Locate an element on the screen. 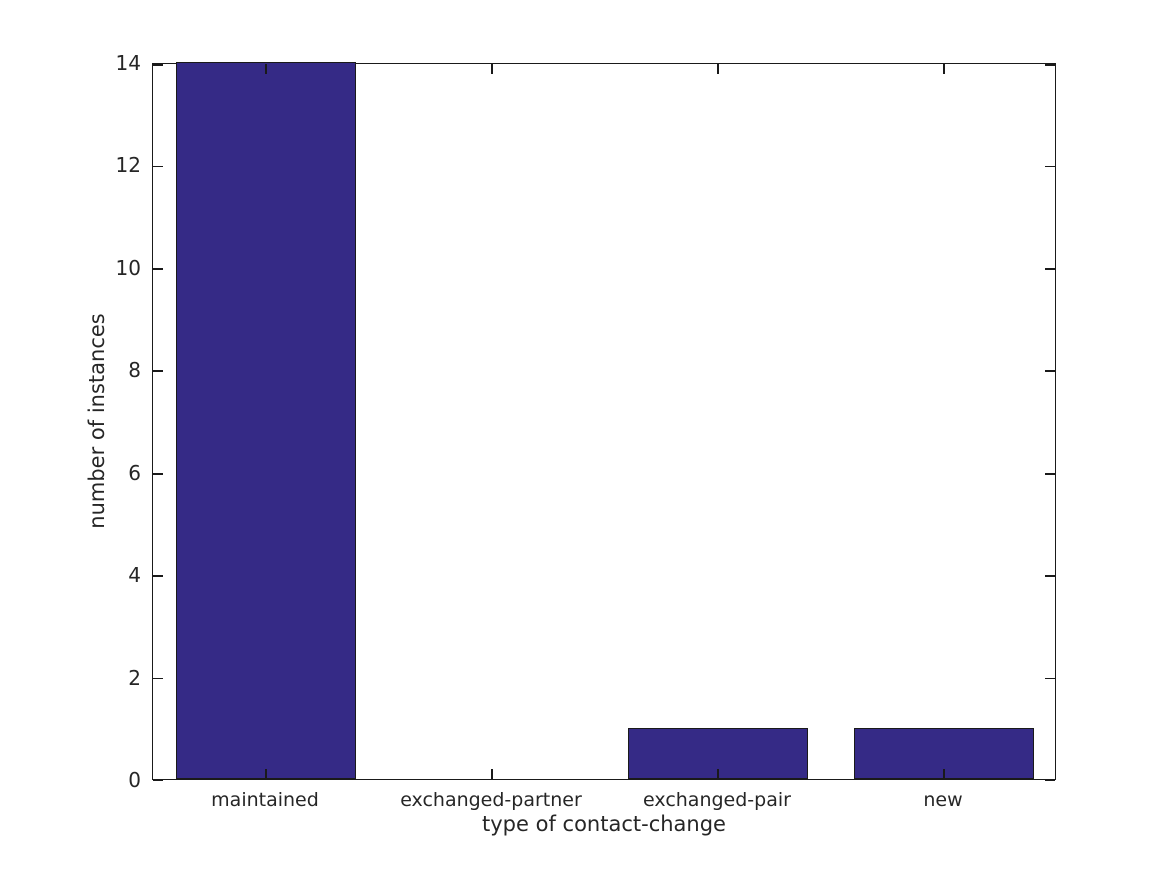  y-tick-label: 2 is located at coordinates (134, 677).